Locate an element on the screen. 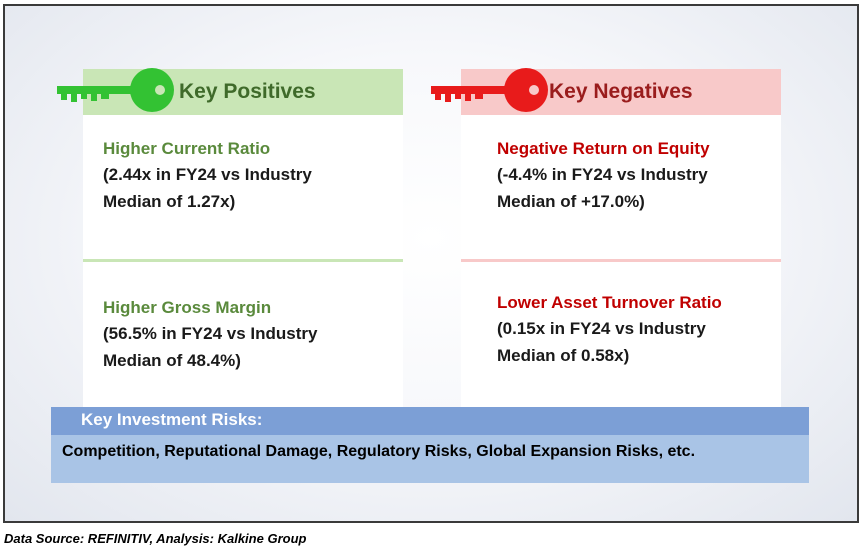 Image resolution: width=866 pixels, height=553 pixels. positive-item-title: Higher Current Ratio is located at coordinates (187, 148).